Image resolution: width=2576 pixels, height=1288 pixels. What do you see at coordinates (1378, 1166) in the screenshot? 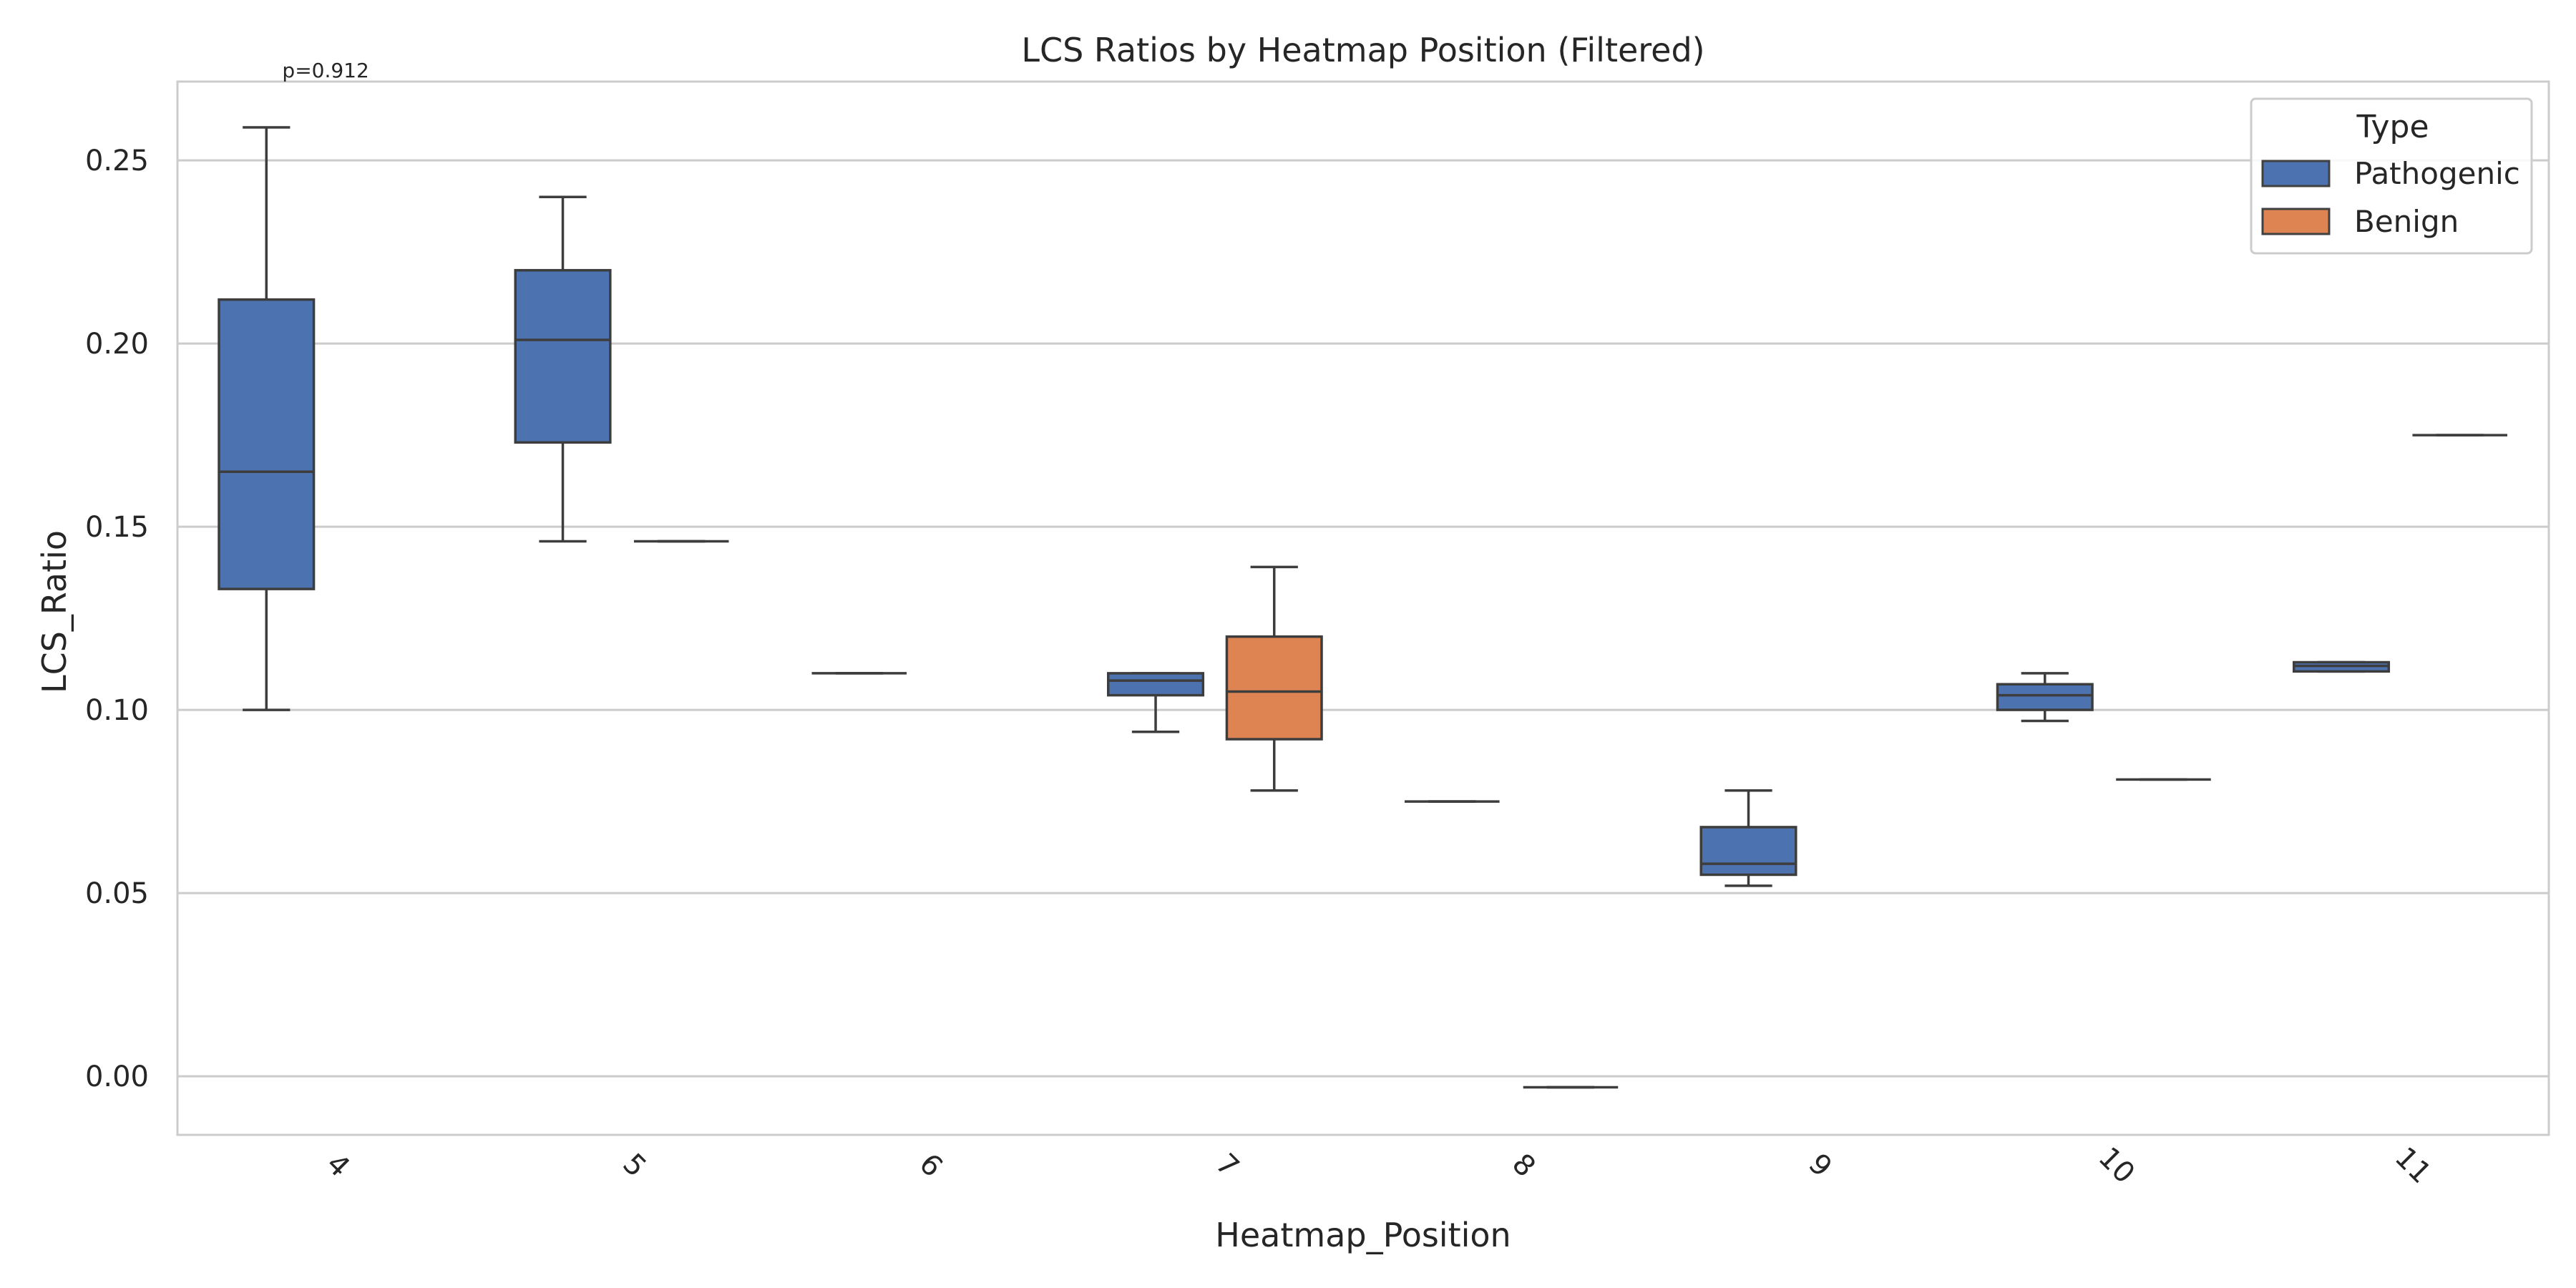
I see `x-axis-ticks: 4 5 6 7 8 9 10 11` at bounding box center [1378, 1166].